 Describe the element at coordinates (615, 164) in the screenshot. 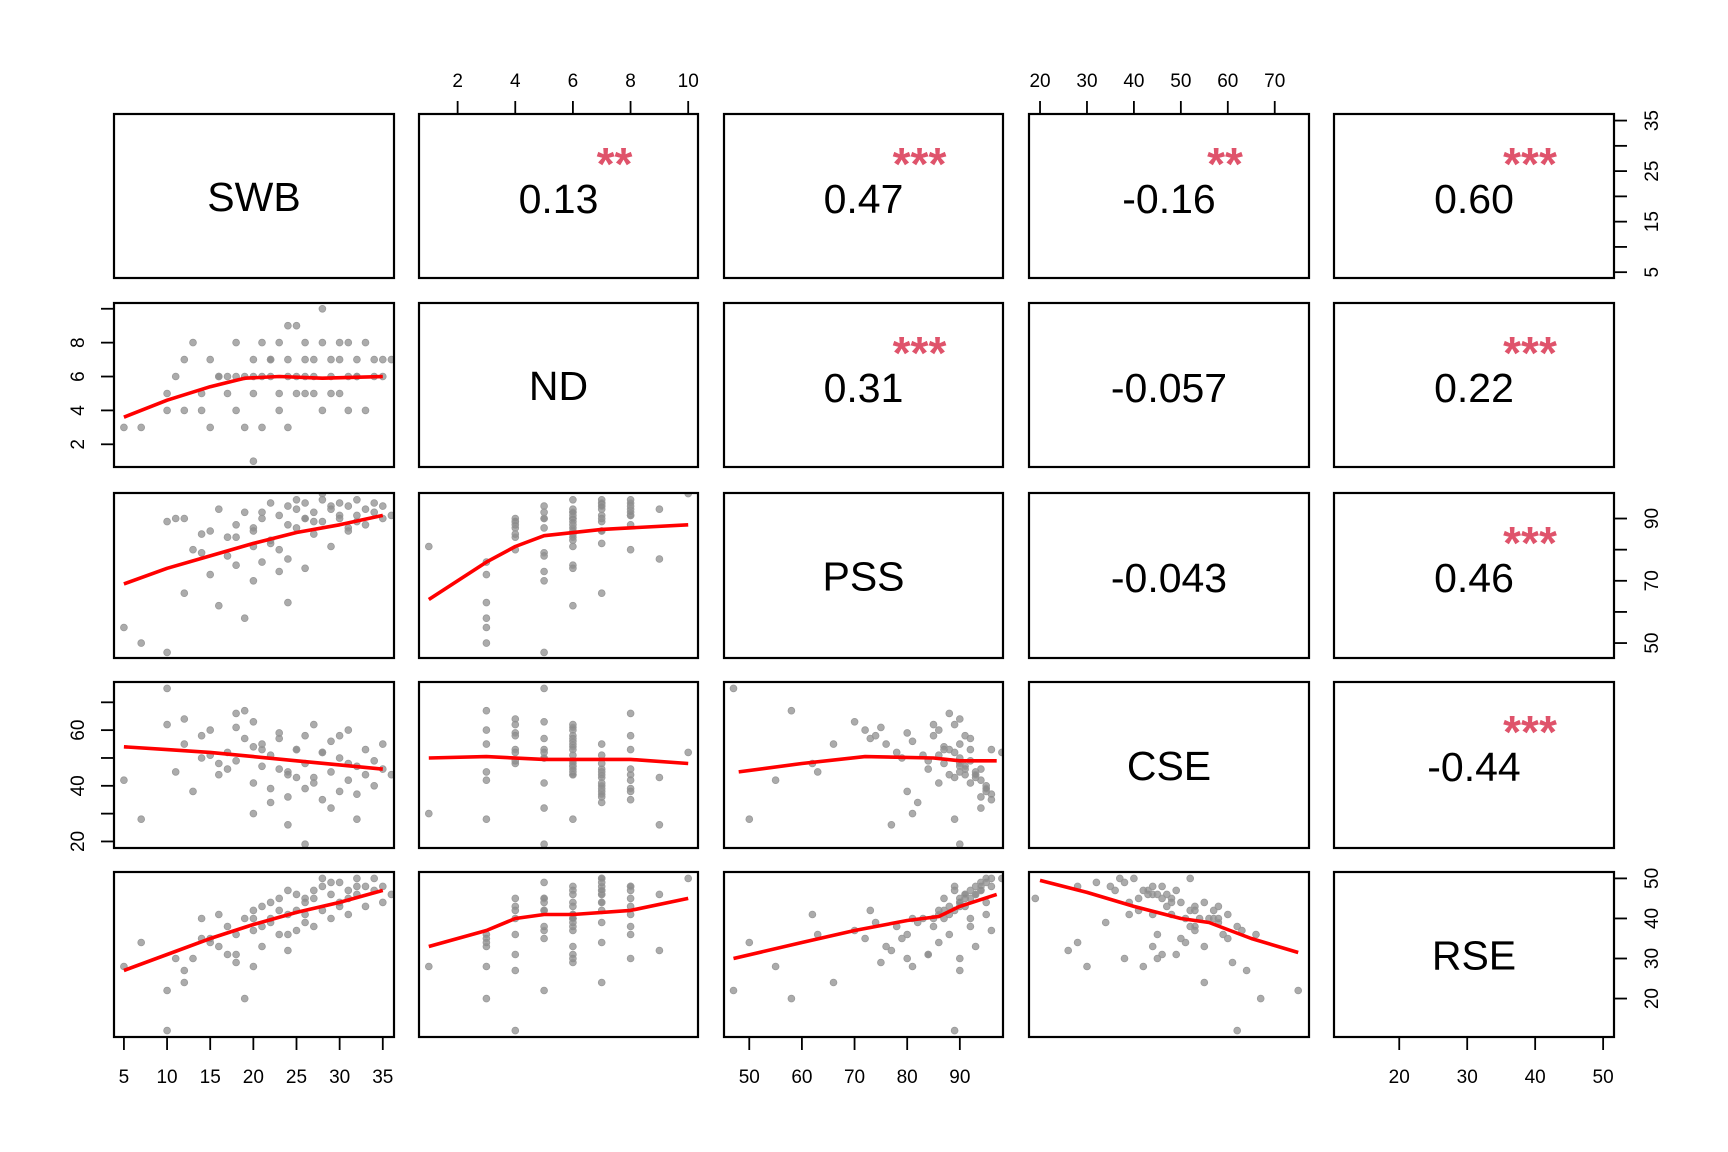

I see `significance-stars: **` at that location.